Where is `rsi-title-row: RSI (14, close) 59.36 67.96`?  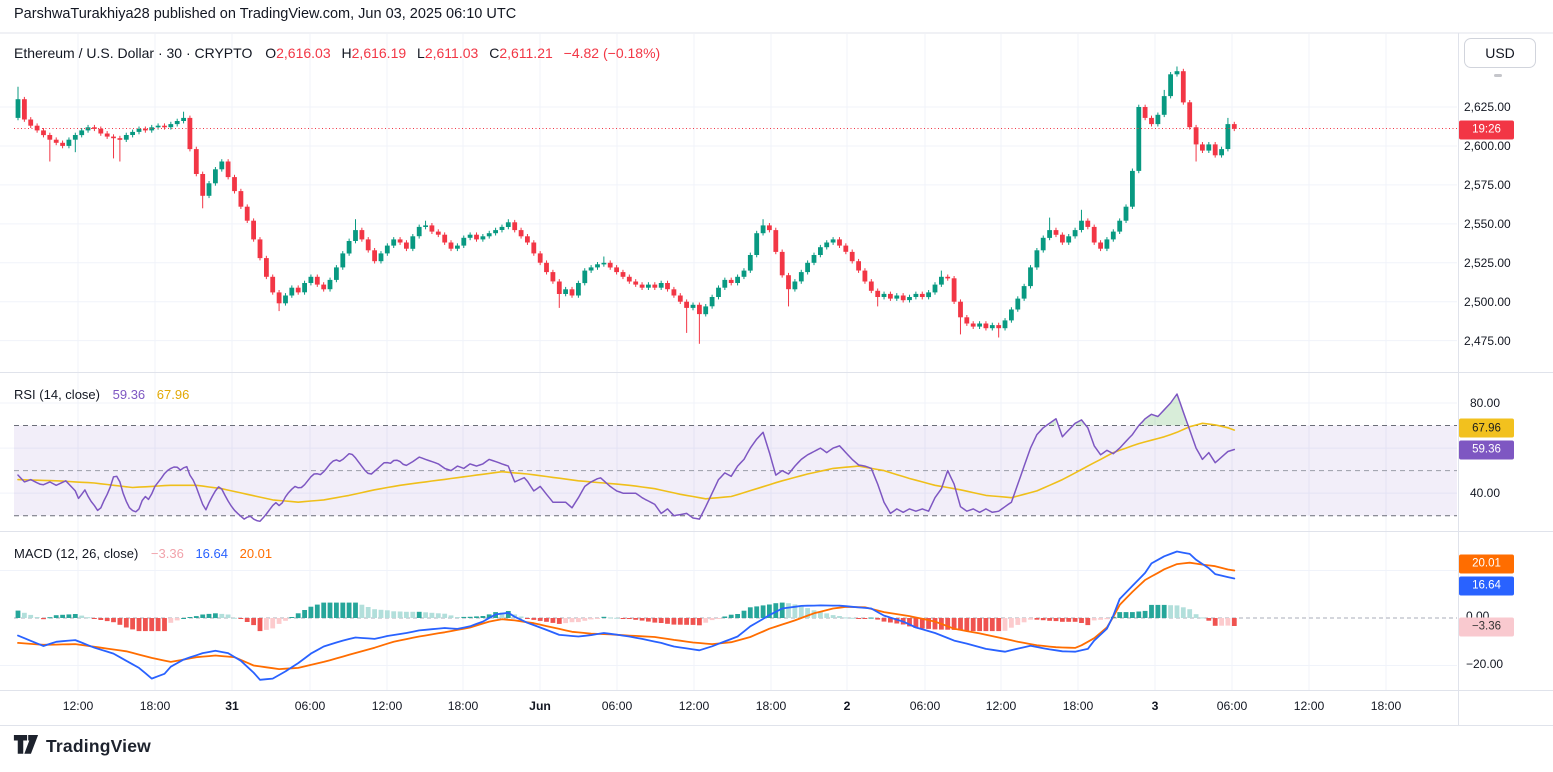
rsi-title-row: RSI (14, close) 59.36 67.96 is located at coordinates (101, 394).